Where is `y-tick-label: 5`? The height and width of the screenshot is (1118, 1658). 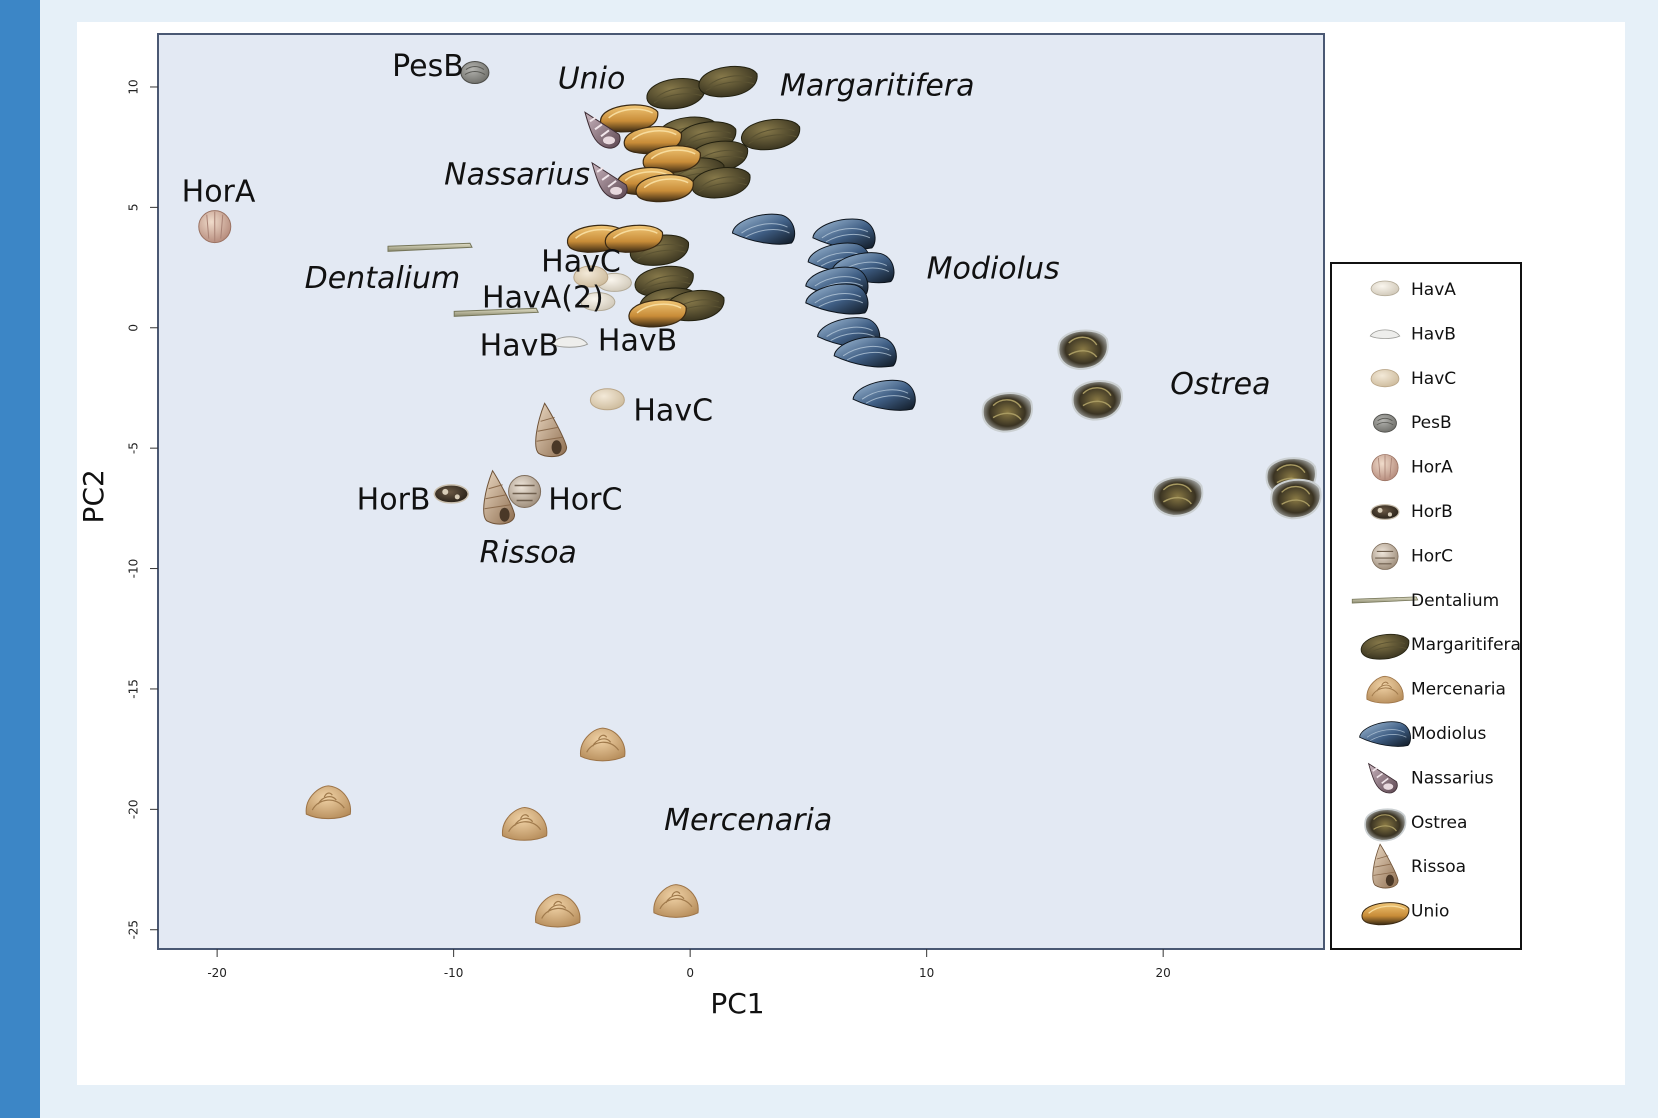 y-tick-label: 5 is located at coordinates (134, 208).